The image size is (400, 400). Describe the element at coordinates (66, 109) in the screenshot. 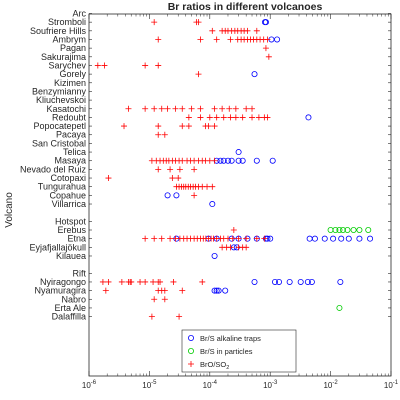

I see `y-tick-label: Kasatochi` at that location.